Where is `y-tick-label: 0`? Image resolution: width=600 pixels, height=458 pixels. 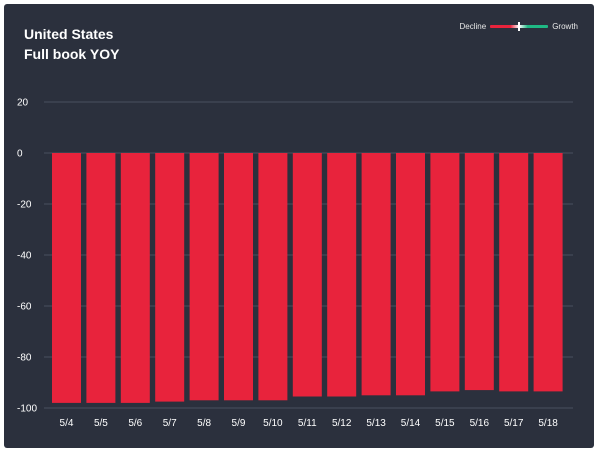 y-tick-label: 0 is located at coordinates (20, 154).